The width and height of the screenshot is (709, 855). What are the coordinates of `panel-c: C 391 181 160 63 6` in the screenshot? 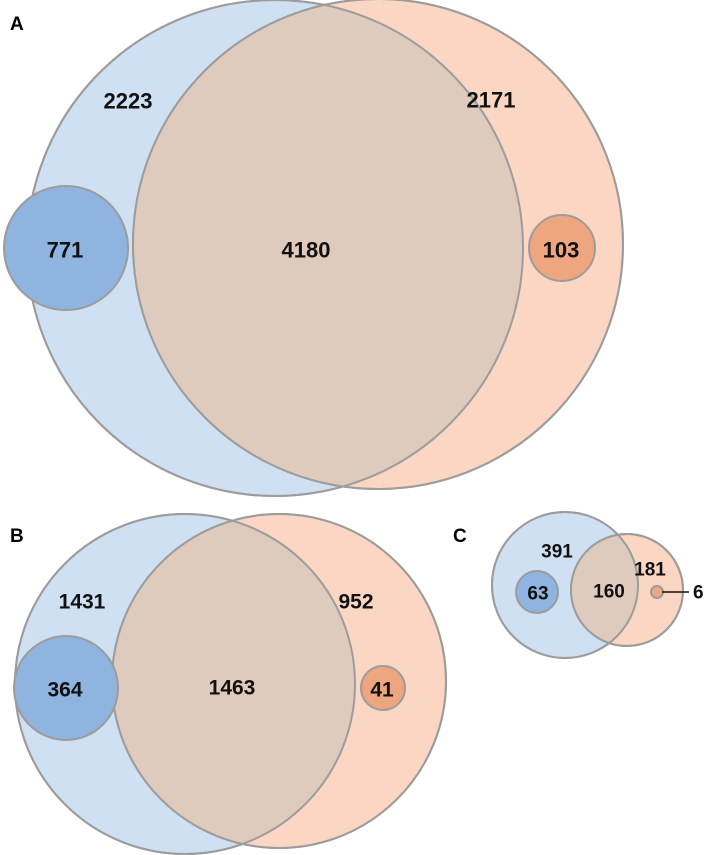 It's located at (578, 585).